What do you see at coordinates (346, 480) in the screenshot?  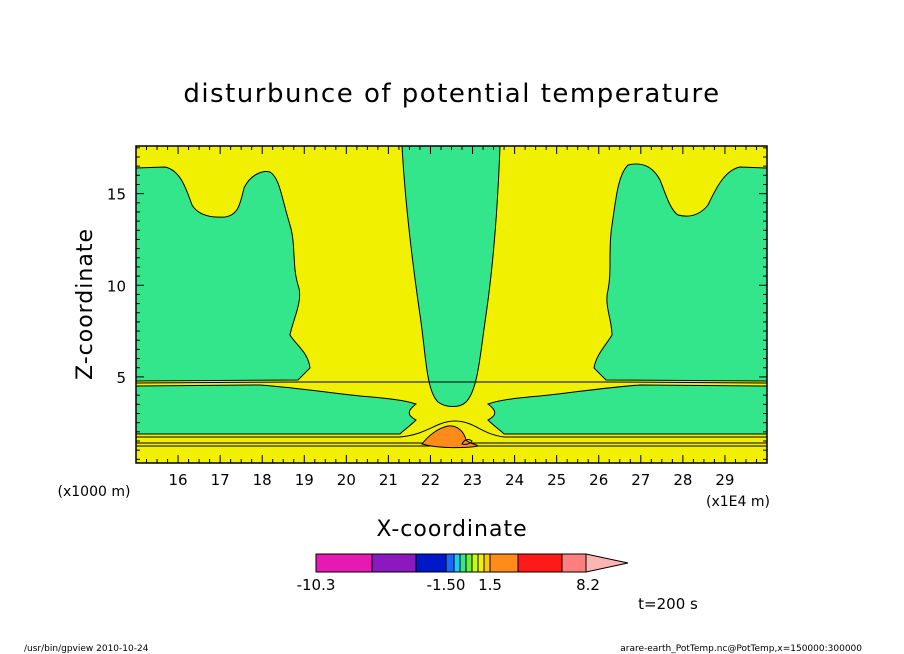 I see `x-tick-label: 20` at bounding box center [346, 480].